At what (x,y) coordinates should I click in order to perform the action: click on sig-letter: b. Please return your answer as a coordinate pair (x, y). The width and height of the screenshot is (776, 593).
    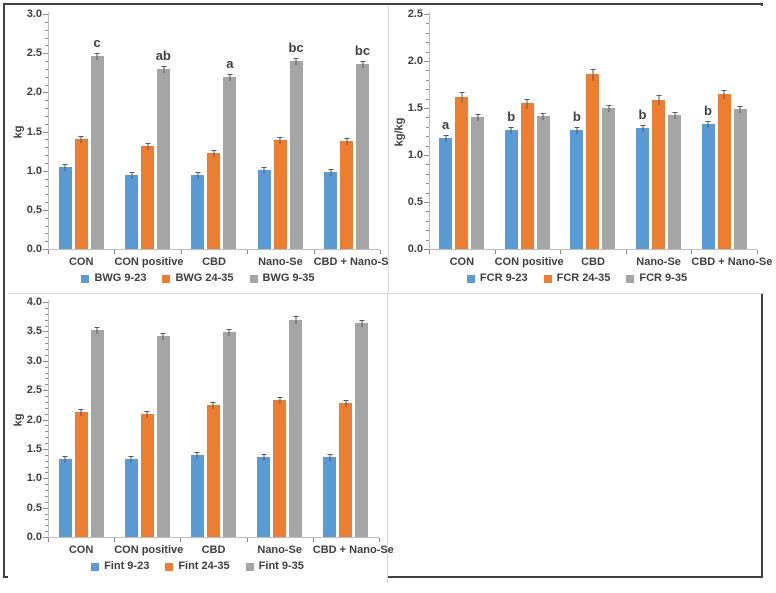
    Looking at the image, I should click on (576, 116).